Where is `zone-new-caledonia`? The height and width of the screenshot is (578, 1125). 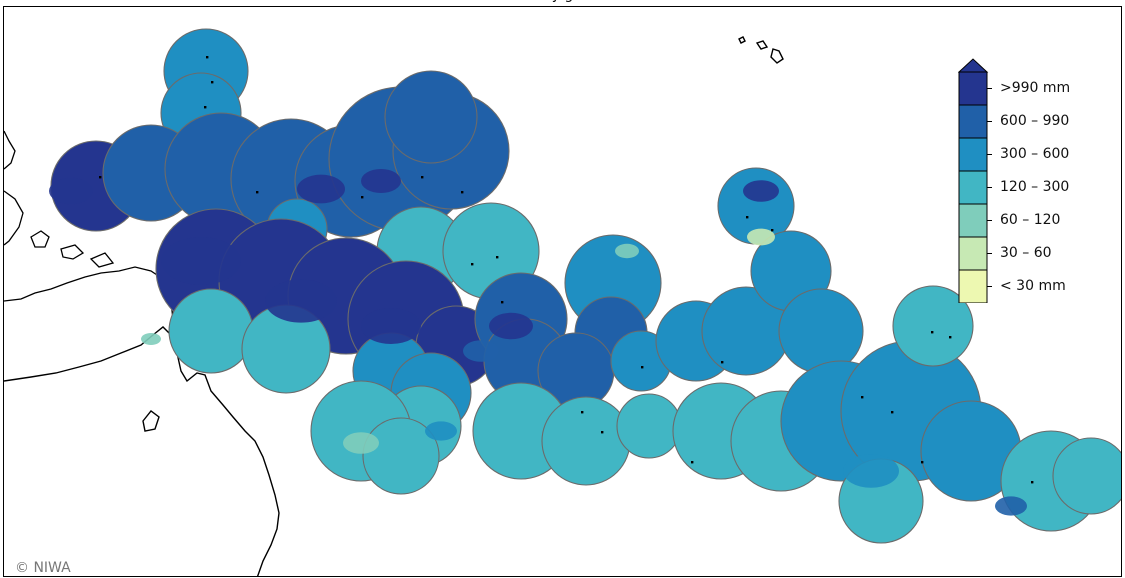 zone-new-caledonia is located at coordinates (375, 437).